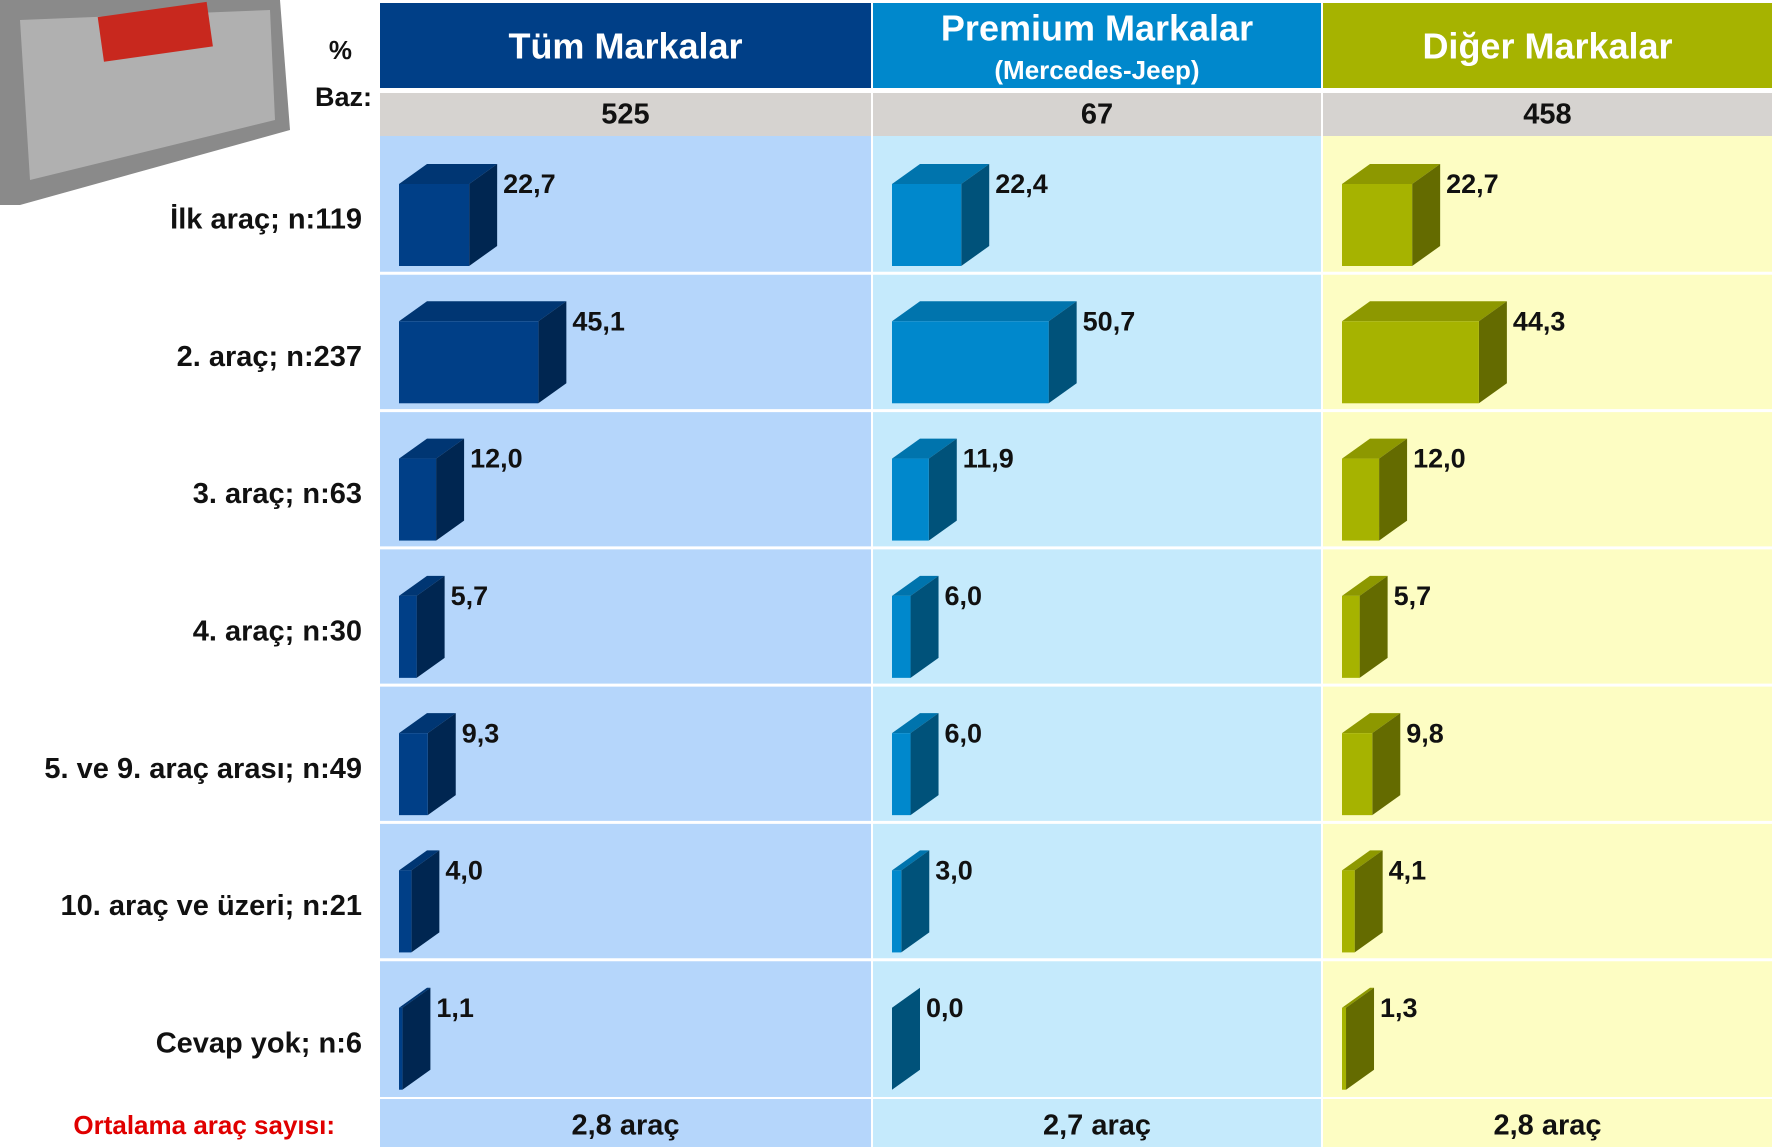  Describe the element at coordinates (1399, 1008) in the screenshot. I see `value-label: 1,3` at that location.